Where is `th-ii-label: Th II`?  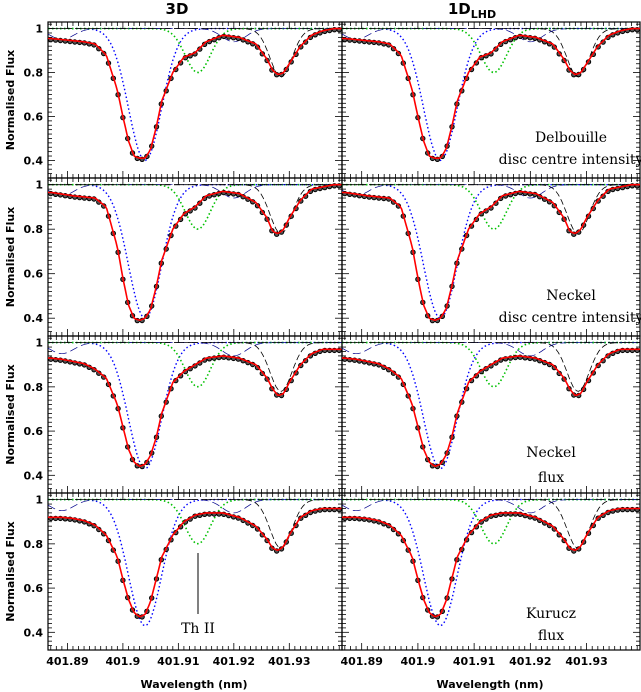 th-ii-label: Th II is located at coordinates (198, 629).